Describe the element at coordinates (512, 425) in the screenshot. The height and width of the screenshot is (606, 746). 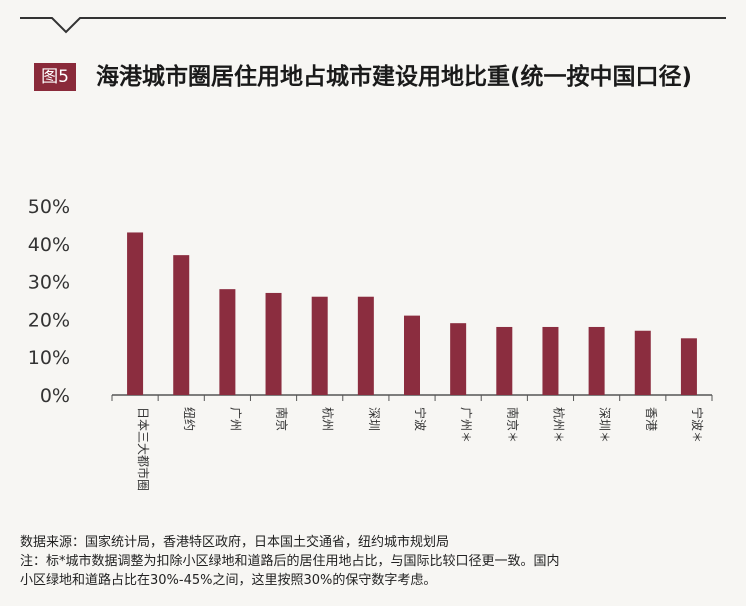
I see `x-tick-label: 南京＊` at that location.